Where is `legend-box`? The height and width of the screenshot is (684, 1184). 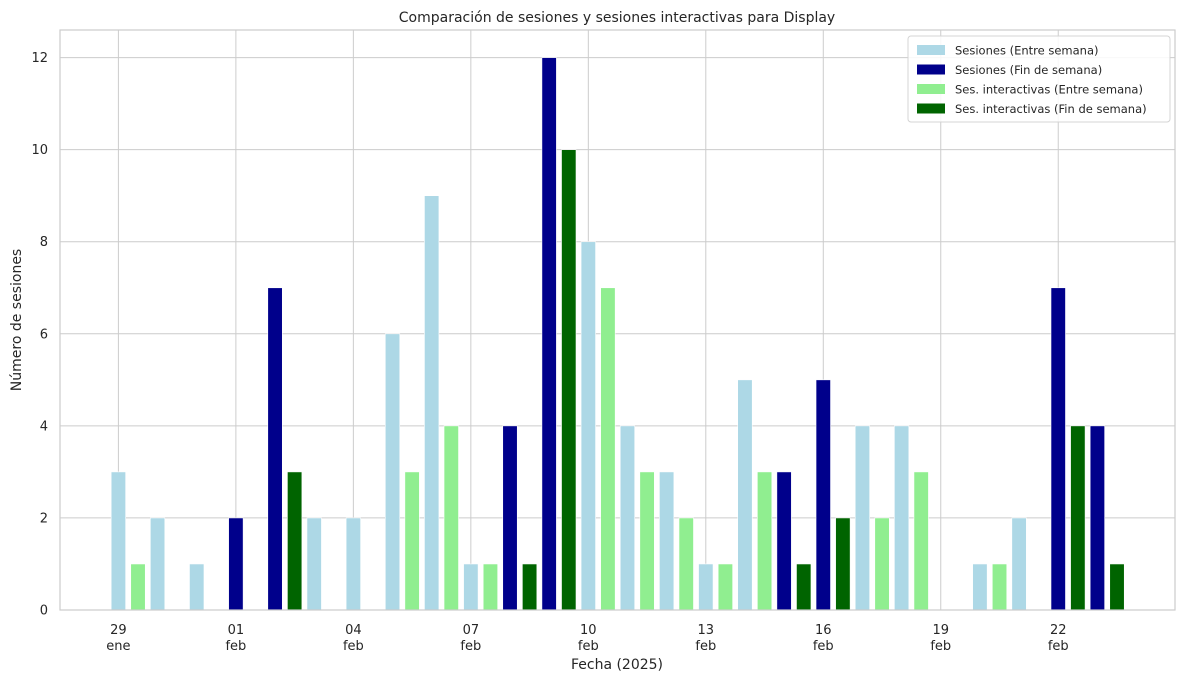 legend-box is located at coordinates (1039, 79).